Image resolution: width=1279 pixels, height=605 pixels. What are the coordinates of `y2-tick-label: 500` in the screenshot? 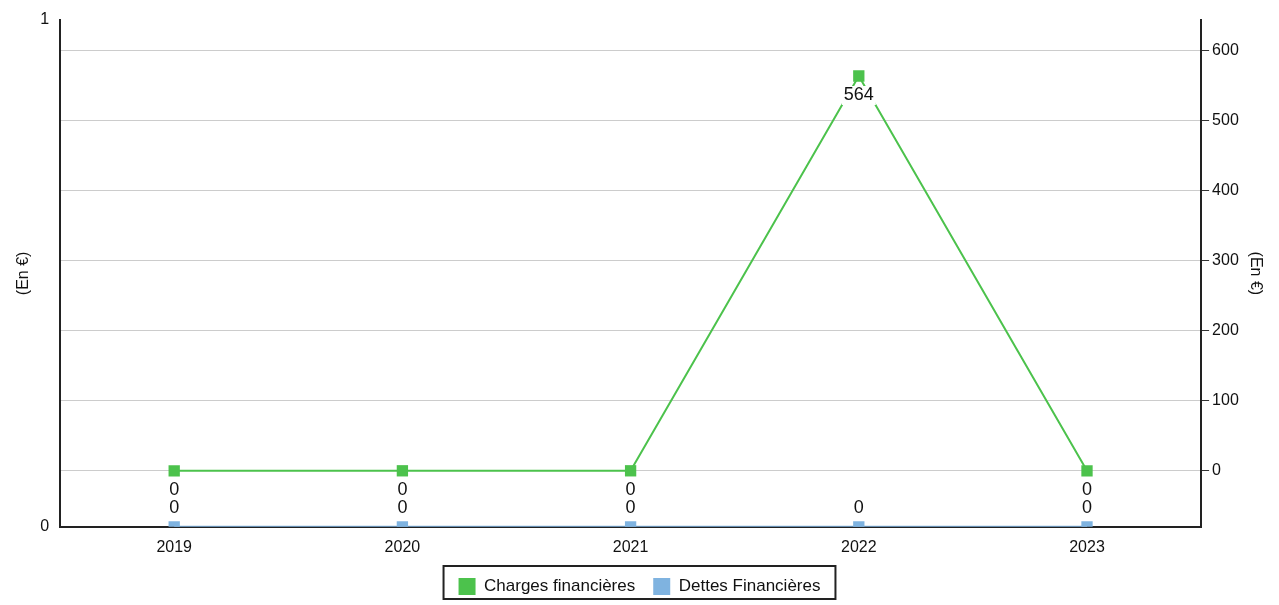 It's located at (1225, 120).